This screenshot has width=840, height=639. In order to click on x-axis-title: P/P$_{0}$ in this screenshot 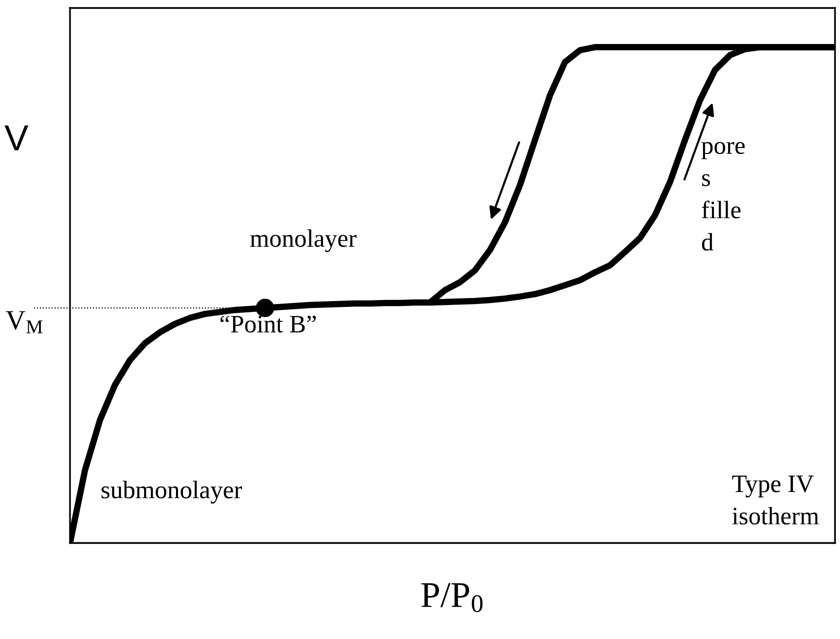, I will do `click(452, 597)`.